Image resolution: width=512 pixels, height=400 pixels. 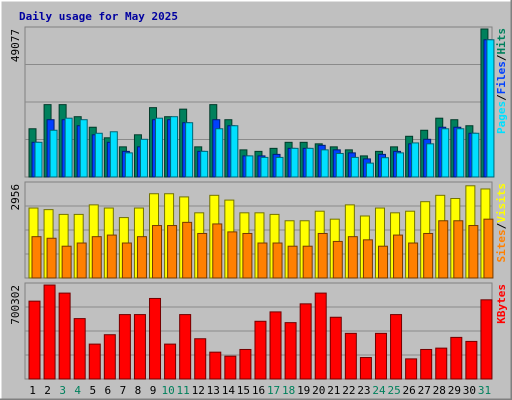 I want to click on x-tick-label-day-29: 29, so click(x=454, y=390).